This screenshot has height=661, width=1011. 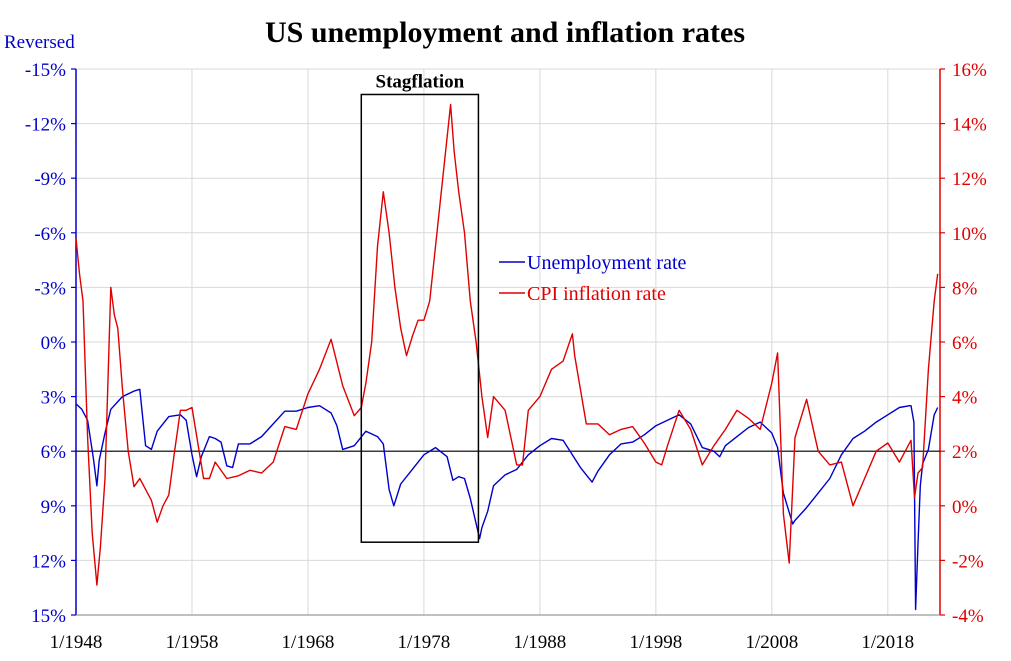 What do you see at coordinates (607, 263) in the screenshot?
I see `legend-label-unemployment: Unemployment rate` at bounding box center [607, 263].